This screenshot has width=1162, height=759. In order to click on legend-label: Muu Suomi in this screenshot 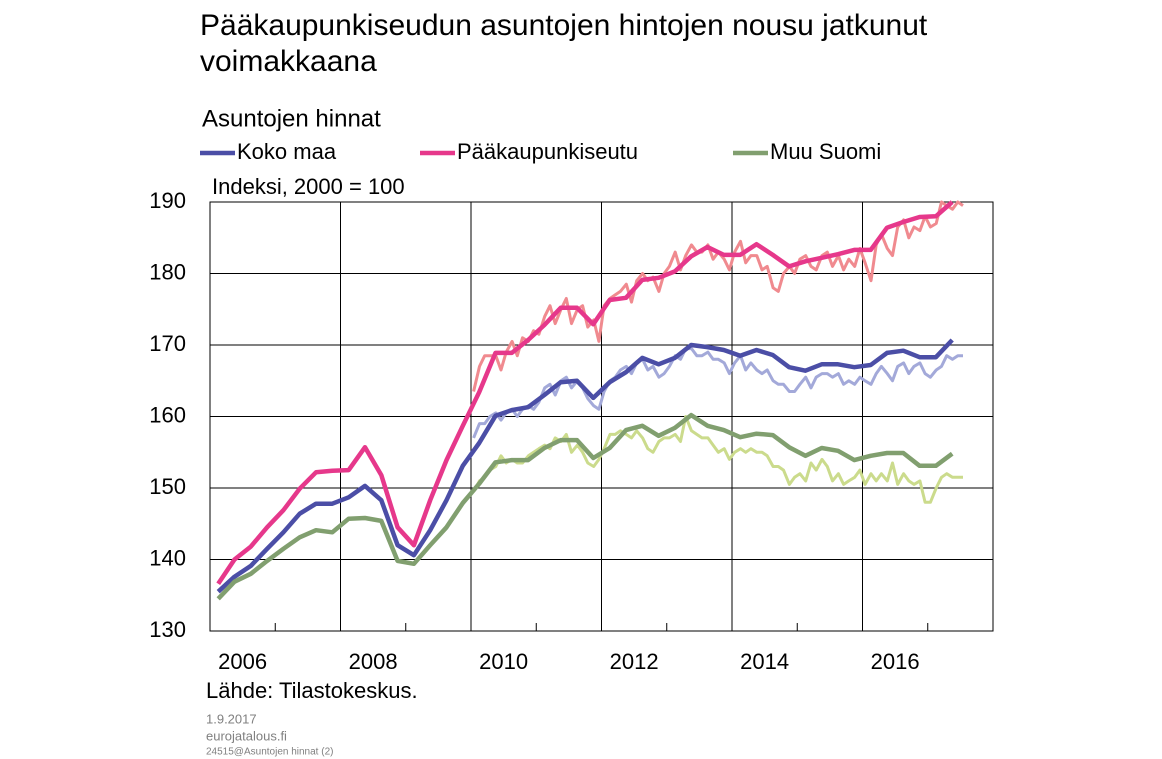, I will do `click(825, 151)`.